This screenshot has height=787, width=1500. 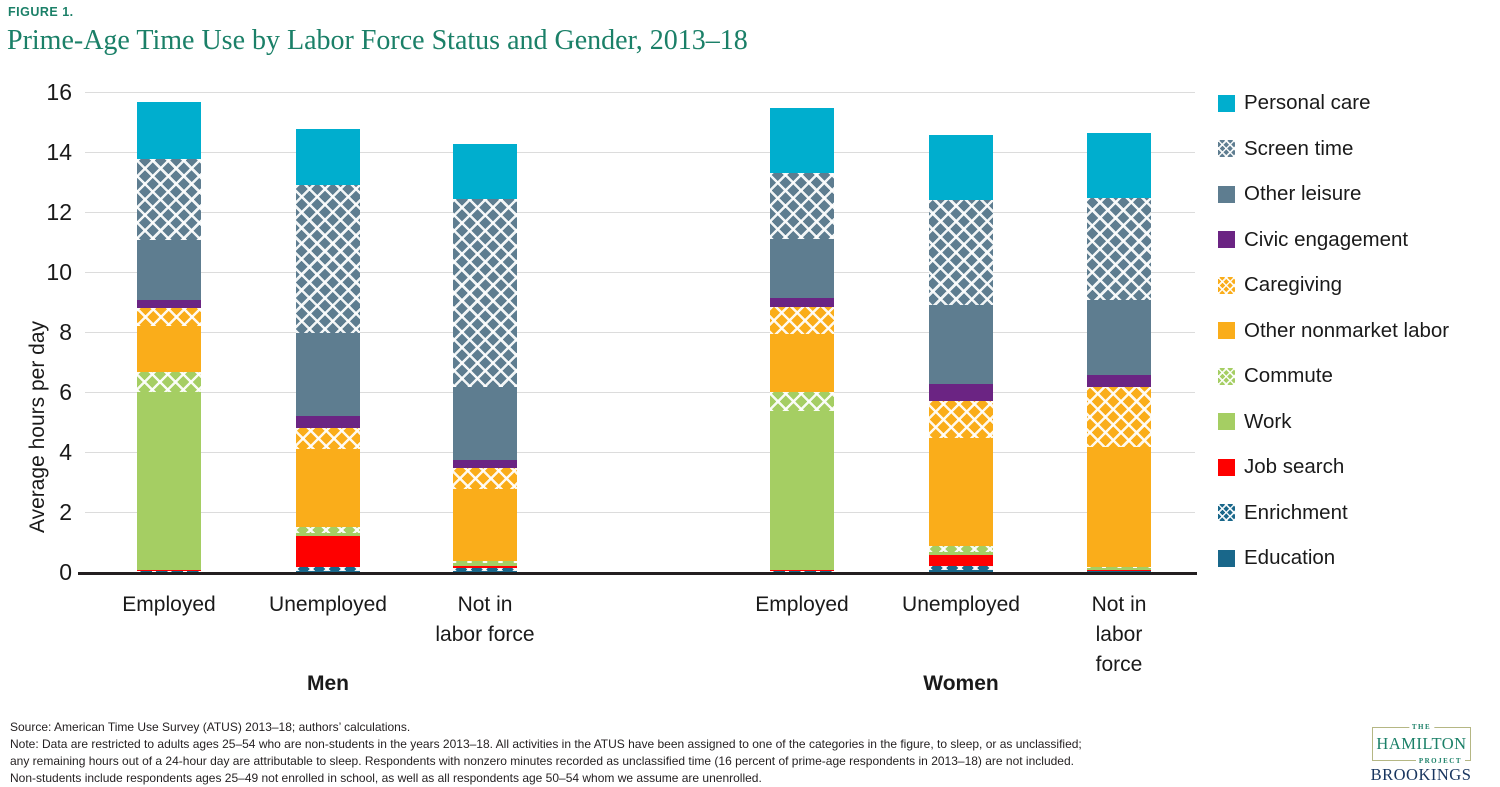 What do you see at coordinates (640, 332) in the screenshot?
I see `gridline-y8` at bounding box center [640, 332].